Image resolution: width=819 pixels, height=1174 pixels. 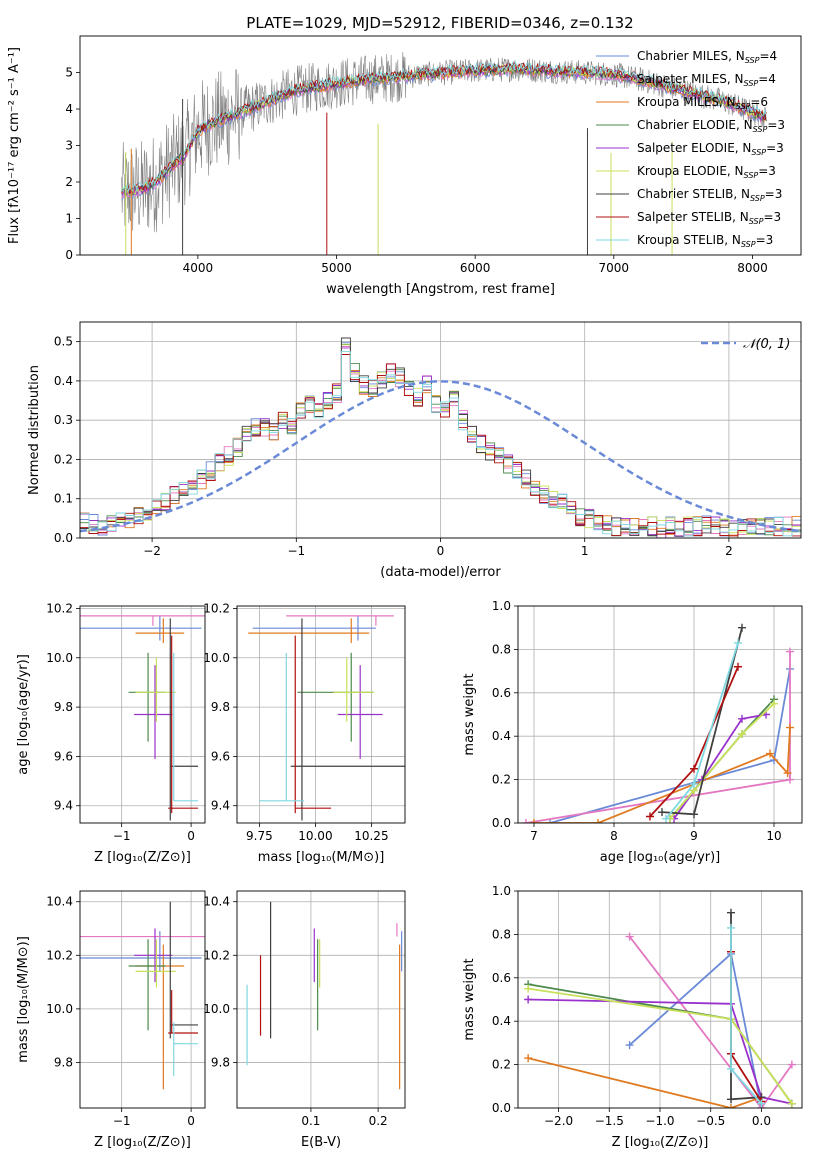 What do you see at coordinates (63, 342) in the screenshot?
I see `y-tick-label: 0.5` at bounding box center [63, 342].